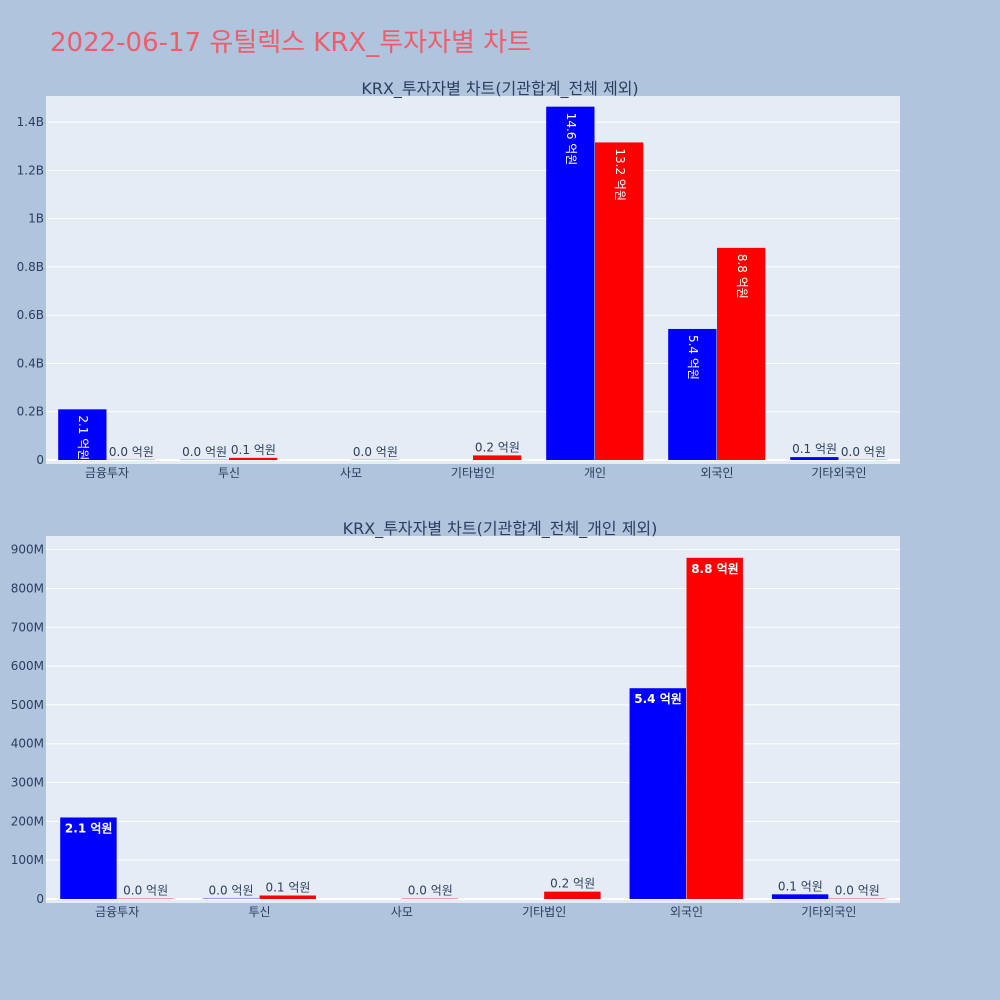 Image resolution: width=1000 pixels, height=1000 pixels. Describe the element at coordinates (27, 666) in the screenshot. I see `y-tick-label: 600M` at that location.